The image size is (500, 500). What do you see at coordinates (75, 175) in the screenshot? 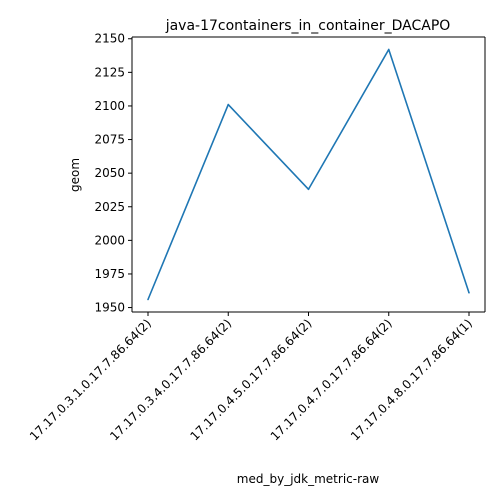
I see `y-axis-label: geom` at bounding box center [75, 175].